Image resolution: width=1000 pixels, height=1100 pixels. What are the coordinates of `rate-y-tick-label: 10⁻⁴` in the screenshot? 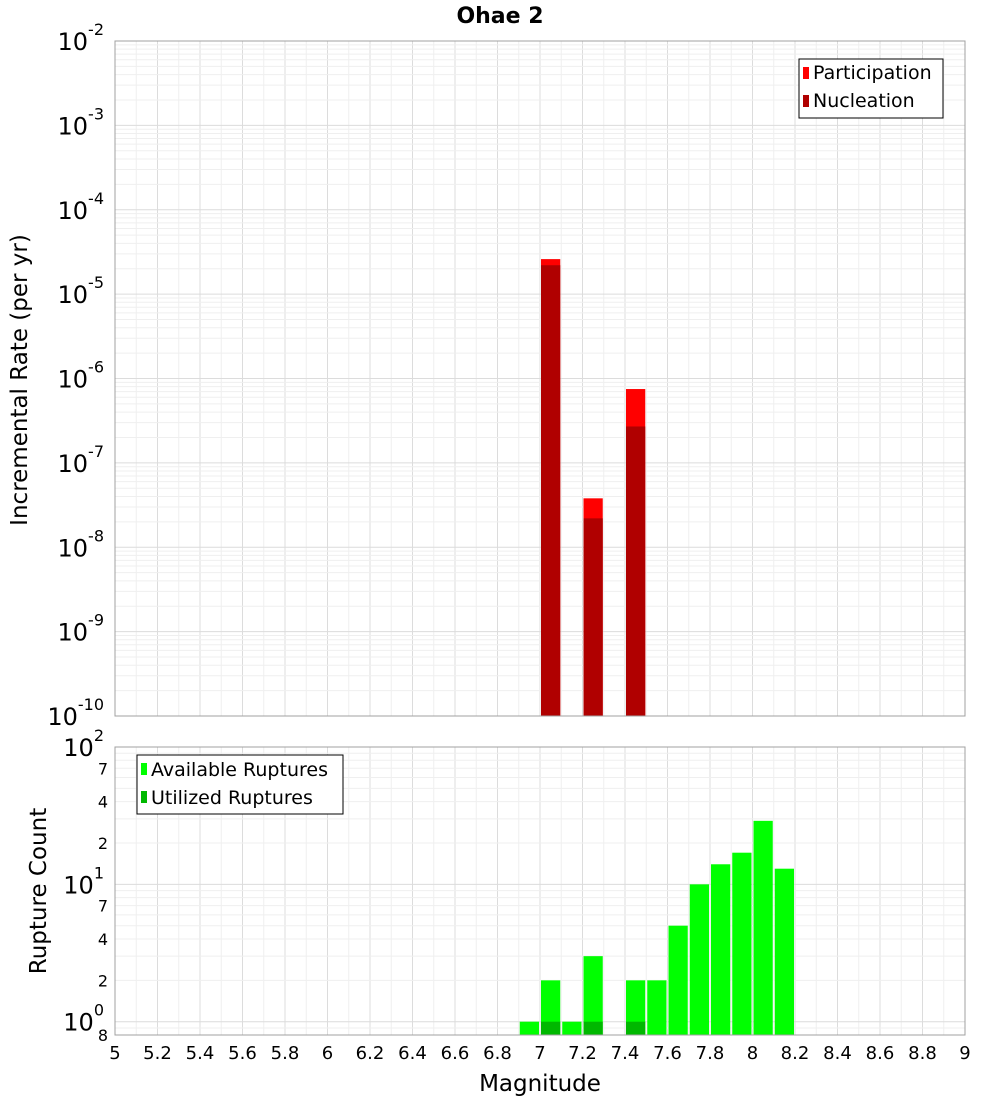 It's located at (81, 207).